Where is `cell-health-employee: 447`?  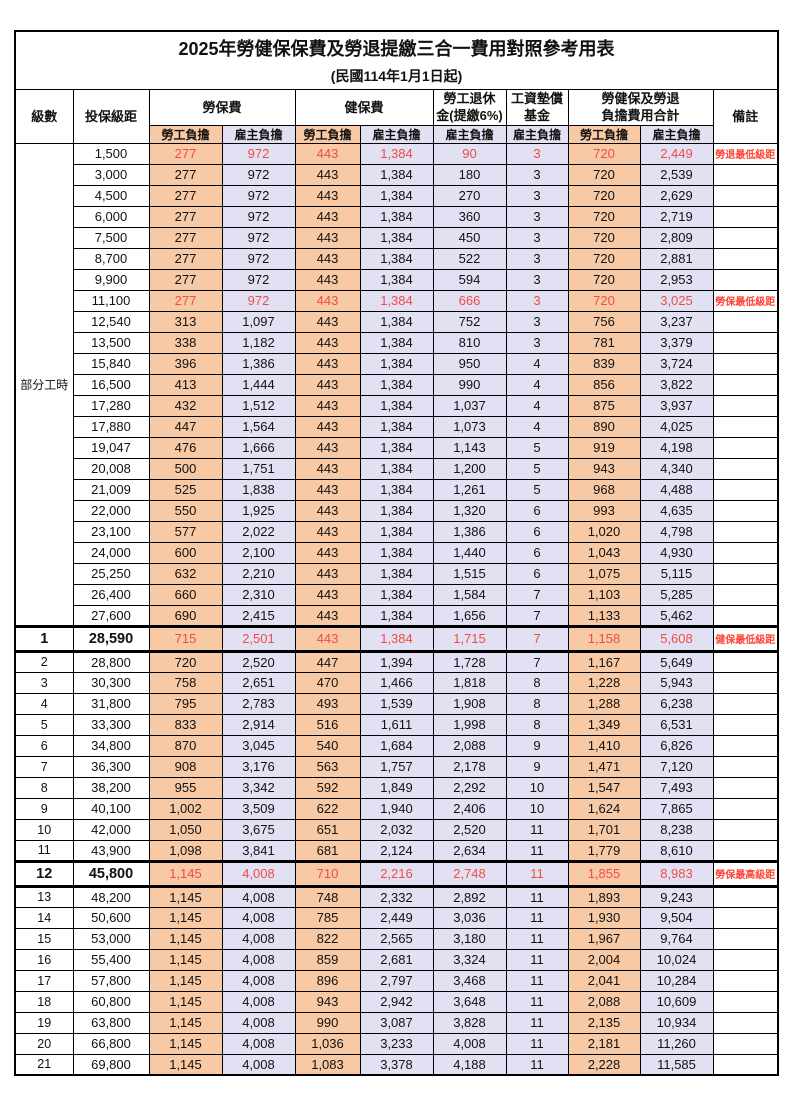
cell-health-employee: 447 is located at coordinates (327, 661).